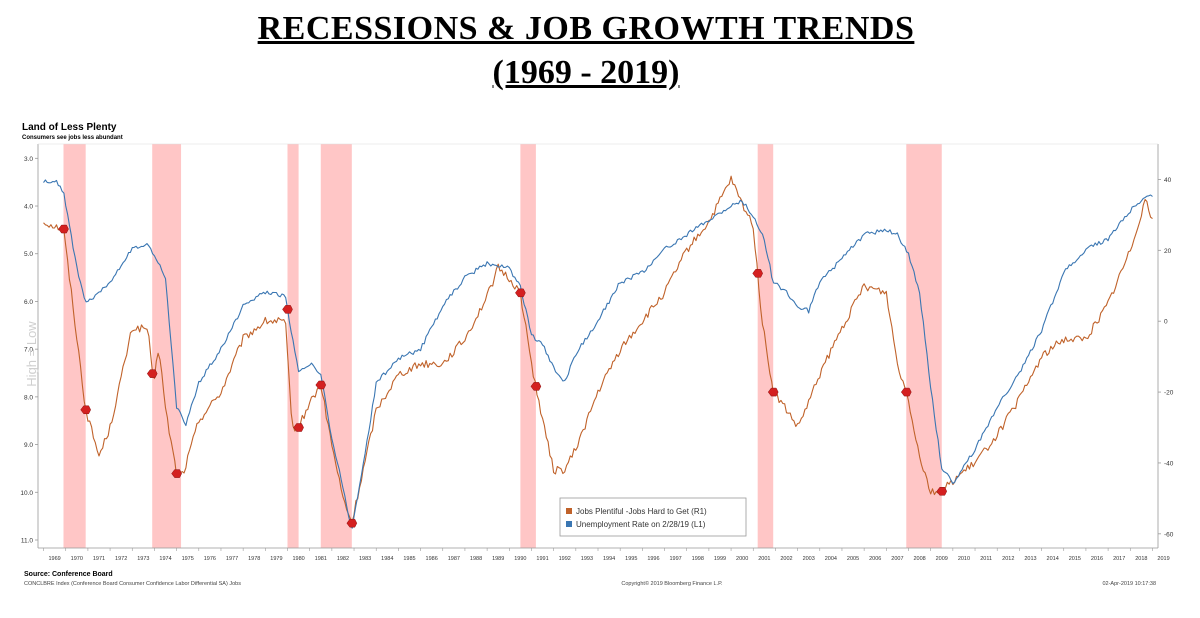  Describe the element at coordinates (321, 559) in the screenshot. I see `x-axis-tick-label: 1981` at that location.